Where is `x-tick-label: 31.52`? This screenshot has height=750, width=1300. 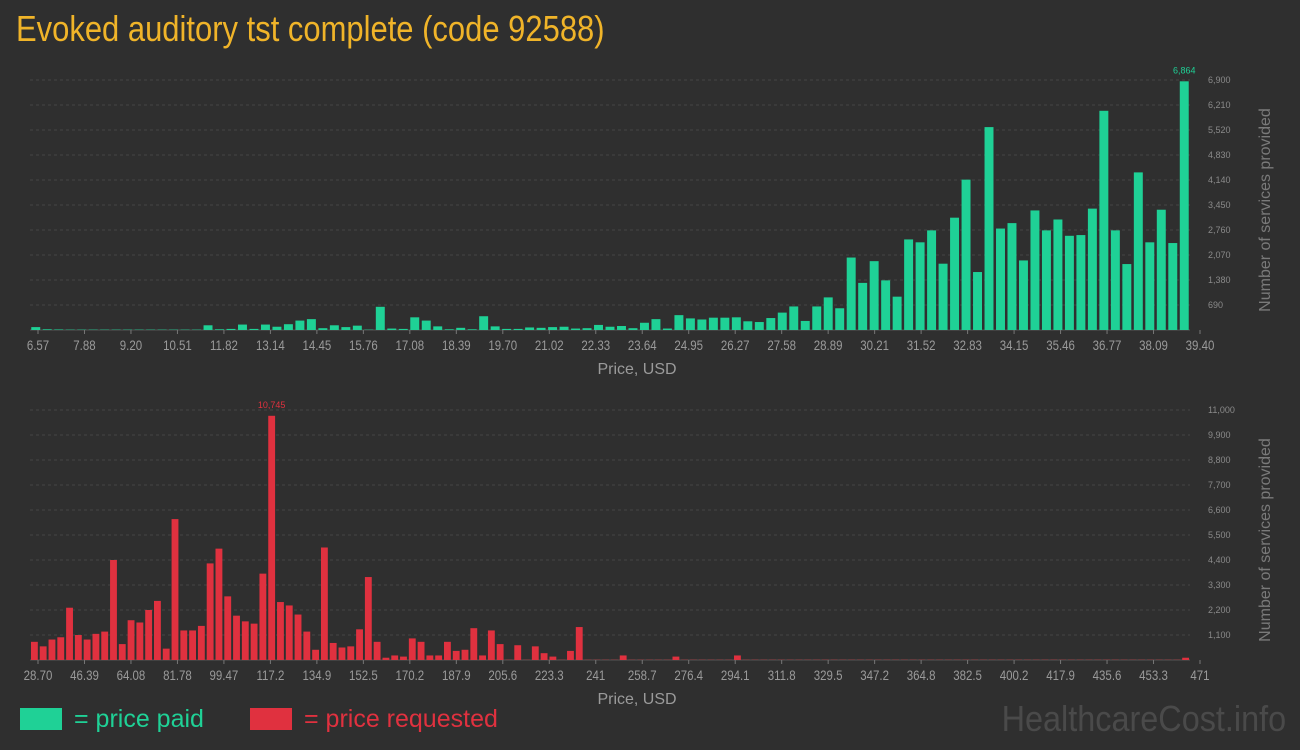 x-tick-label: 31.52 is located at coordinates (921, 345).